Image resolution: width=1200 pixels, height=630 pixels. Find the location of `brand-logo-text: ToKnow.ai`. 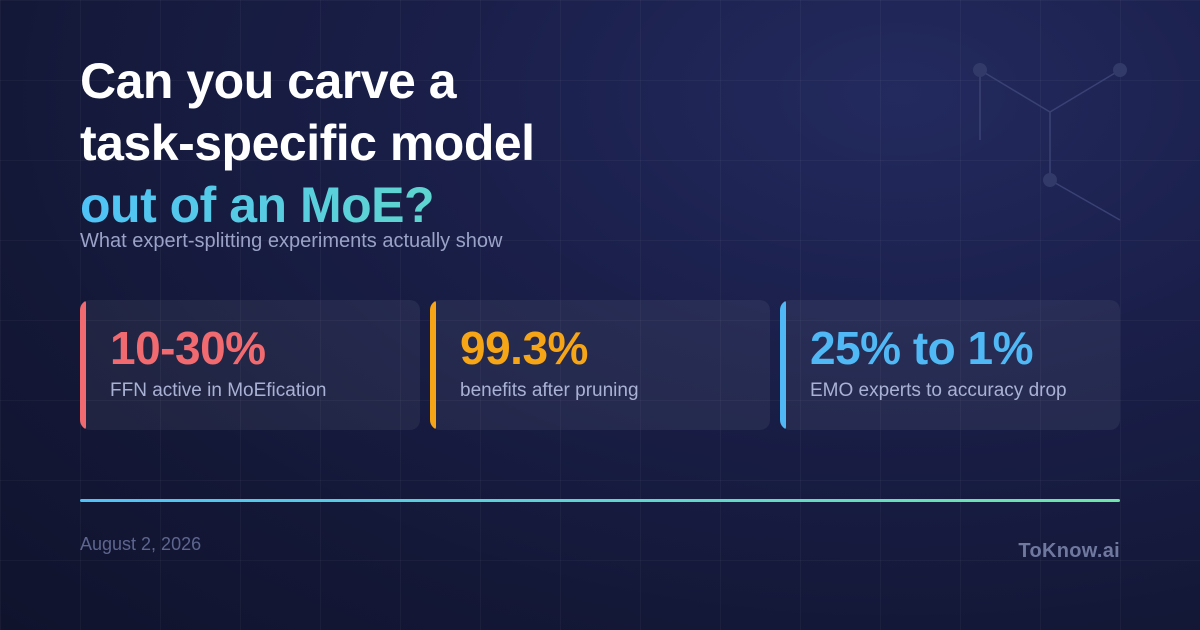

brand-logo-text: ToKnow.ai is located at coordinates (1069, 551).